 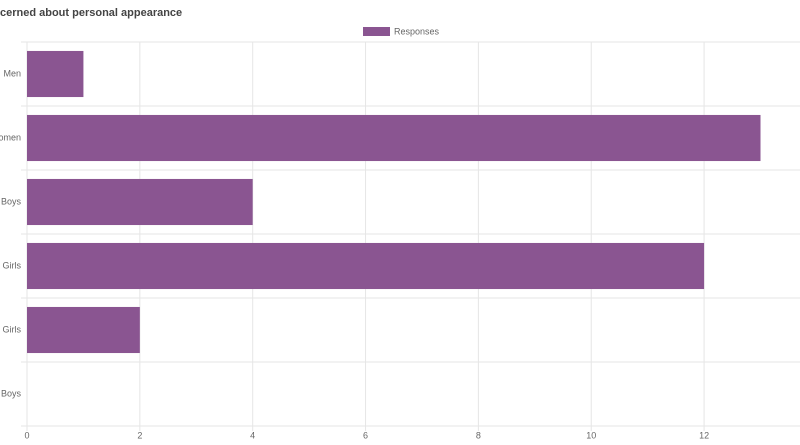 What do you see at coordinates (365, 435) in the screenshot?
I see `x-tick-label: 6` at bounding box center [365, 435].